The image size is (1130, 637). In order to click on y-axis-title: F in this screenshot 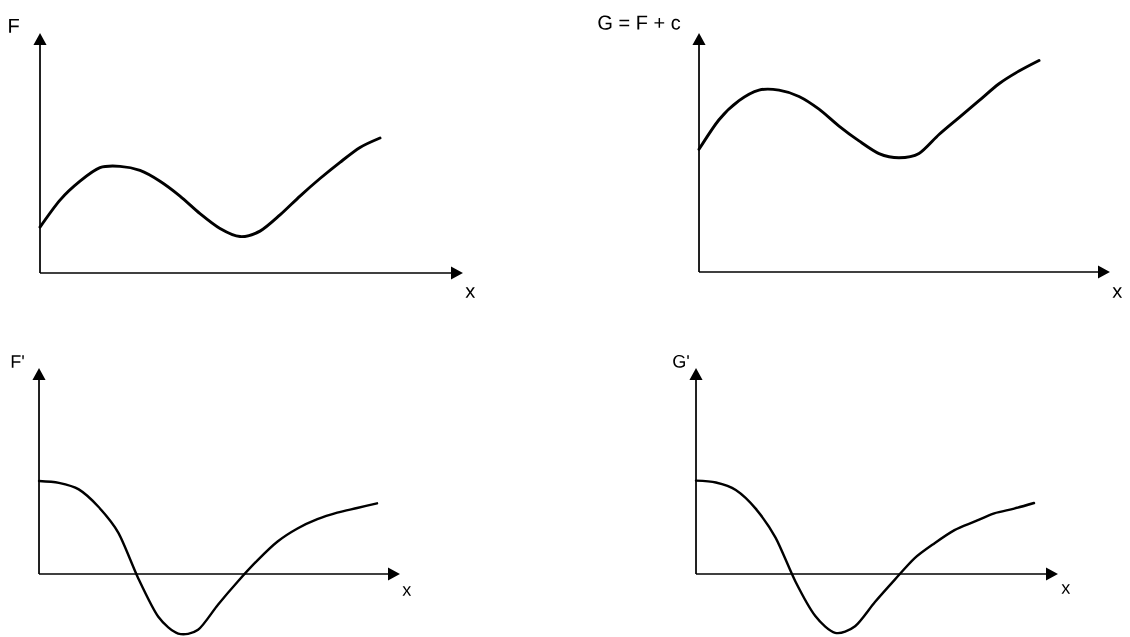, I will do `click(14, 25)`.